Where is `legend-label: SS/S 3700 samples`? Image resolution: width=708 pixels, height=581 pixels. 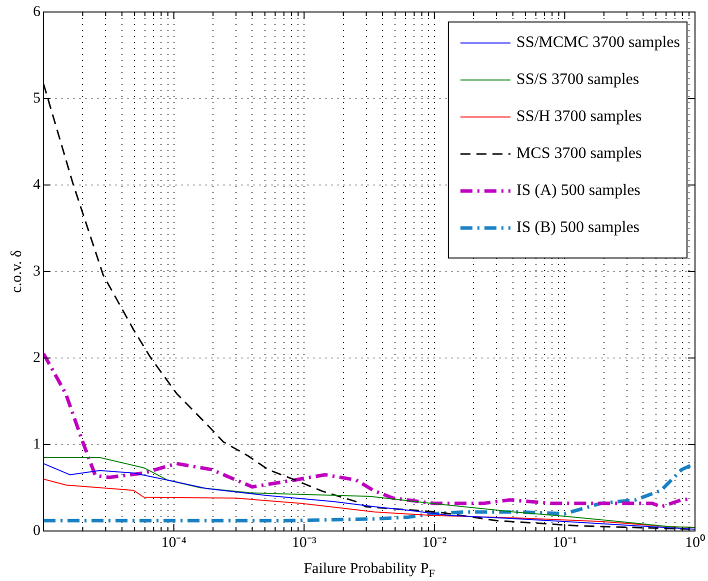 legend-label: SS/S 3700 samples is located at coordinates (578, 79).